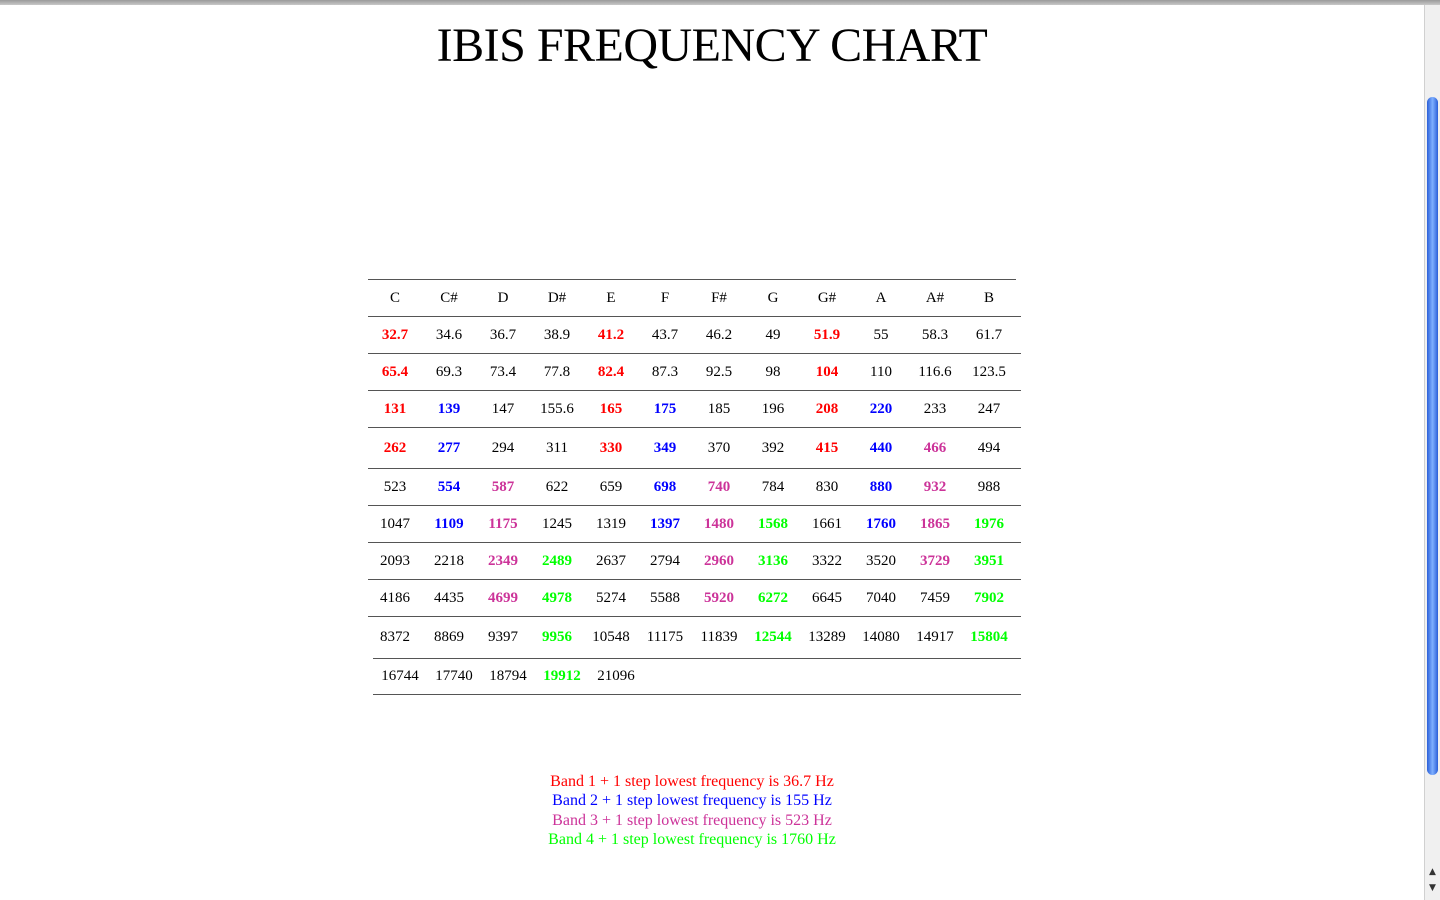 The image size is (1440, 900). I want to click on frequency-cell: 2637, so click(611, 560).